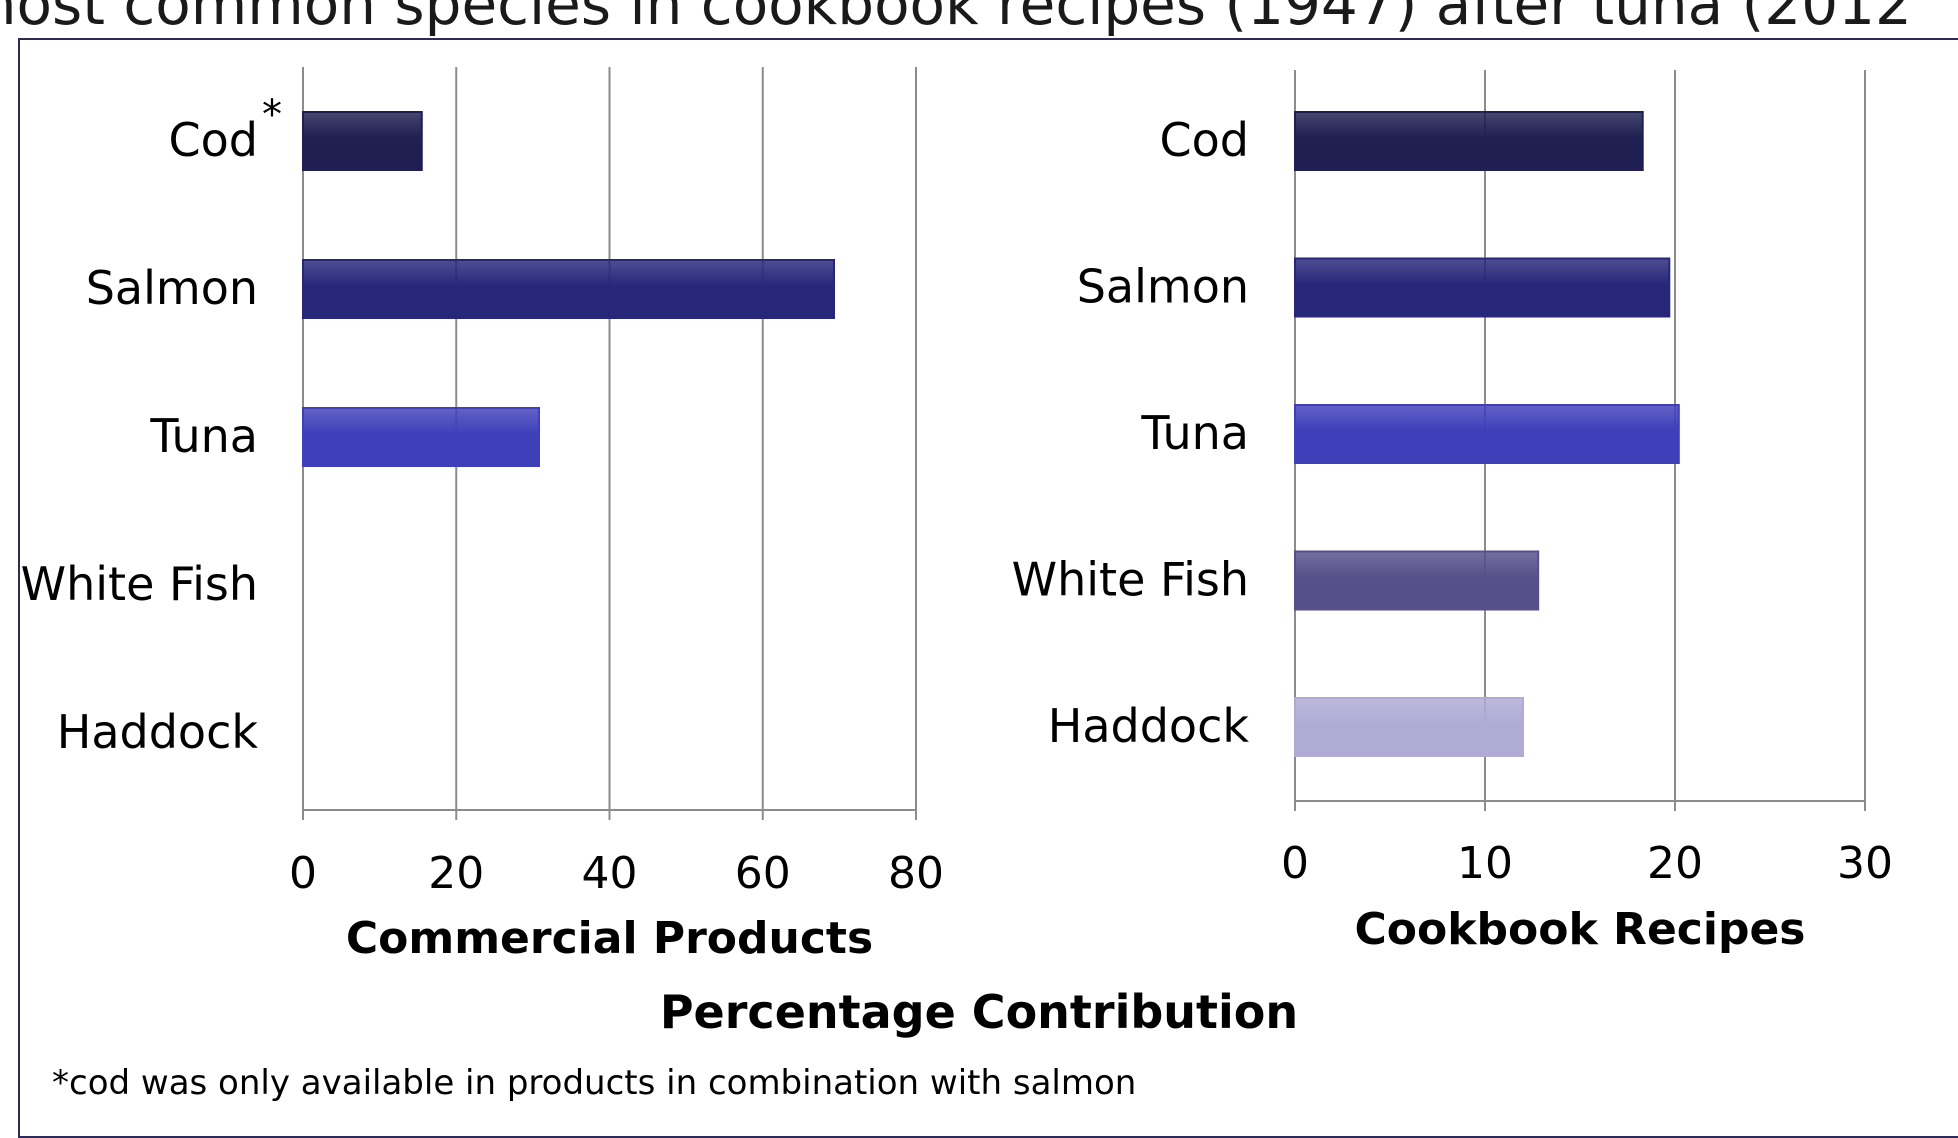  Describe the element at coordinates (609, 938) in the screenshot. I see `x-axis-title: Commercial Products` at that location.